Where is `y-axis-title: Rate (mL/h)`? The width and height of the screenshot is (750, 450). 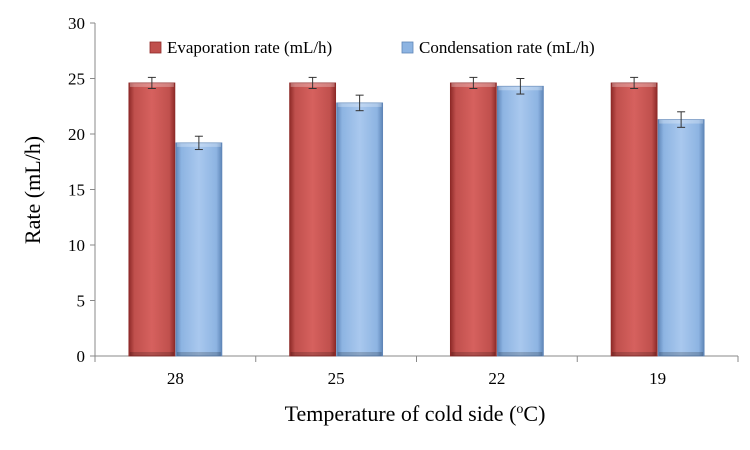
y-axis-title: Rate (mL/h) is located at coordinates (32, 190).